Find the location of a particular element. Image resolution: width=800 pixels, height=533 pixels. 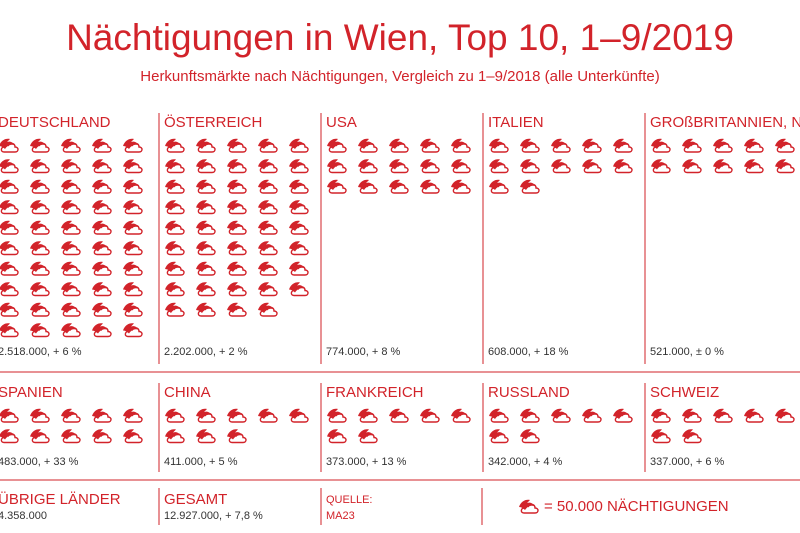

value-label: 373.000, + 13 % is located at coordinates (366, 462).